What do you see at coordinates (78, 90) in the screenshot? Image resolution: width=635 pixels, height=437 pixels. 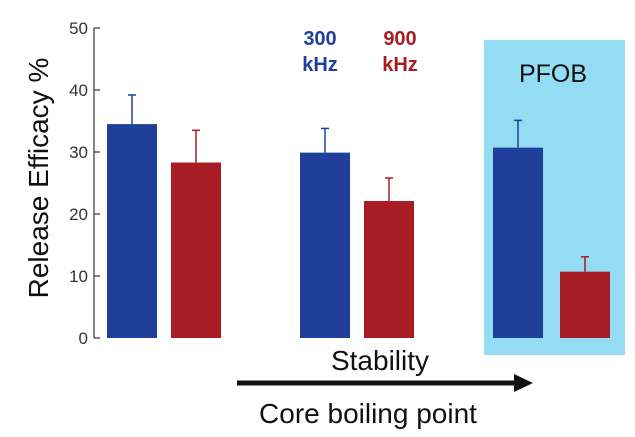 I see `y-tick-label: 40` at bounding box center [78, 90].